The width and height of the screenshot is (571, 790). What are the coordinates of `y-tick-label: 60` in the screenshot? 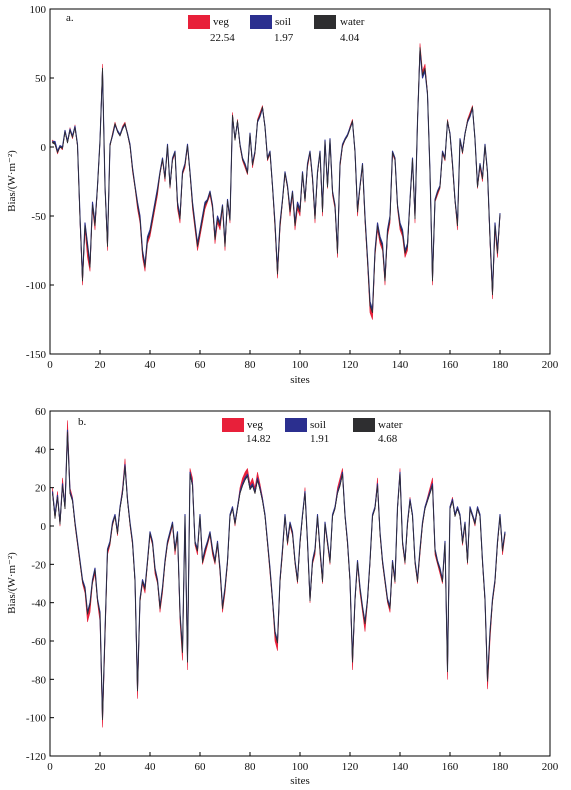 It's located at (41, 412).